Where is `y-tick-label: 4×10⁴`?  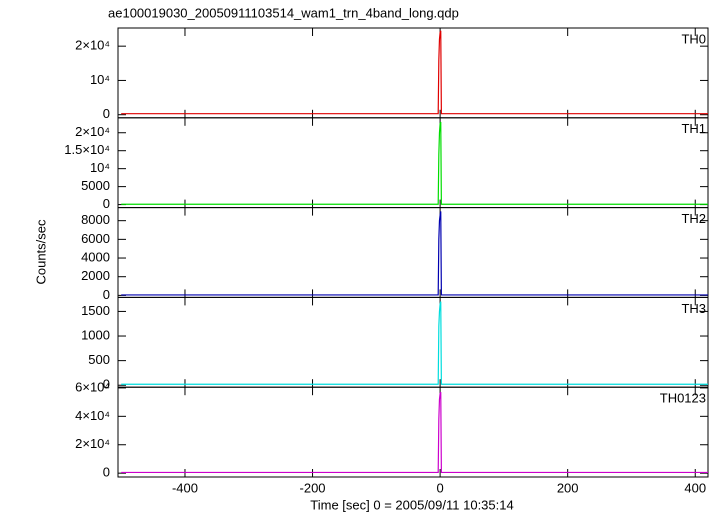
y-tick-label: 4×10⁴ is located at coordinates (92, 415).